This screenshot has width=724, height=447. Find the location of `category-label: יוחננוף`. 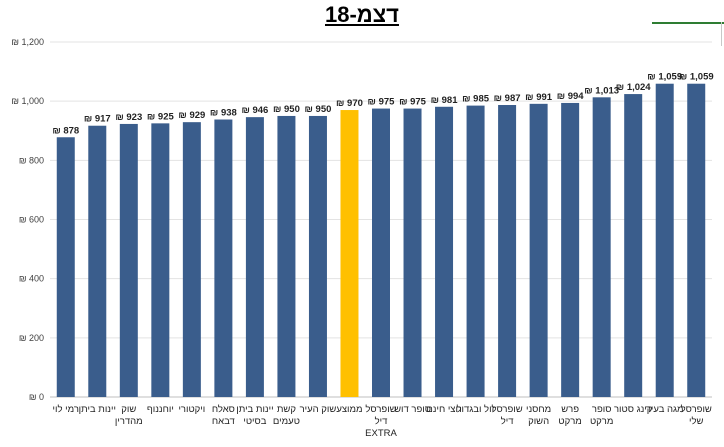

category-label: יוחננוף is located at coordinates (160, 409).